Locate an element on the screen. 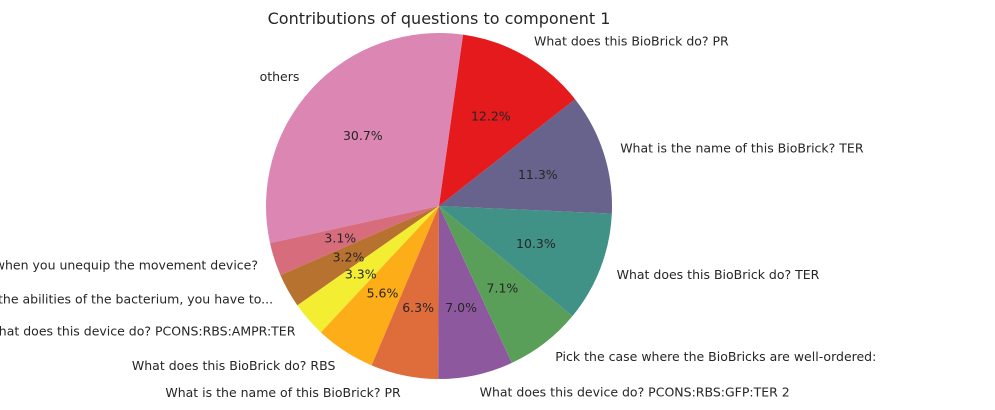 This screenshot has height=410, width=995. slice-category-label: What is the name of this BioBrick? PR is located at coordinates (283, 392).